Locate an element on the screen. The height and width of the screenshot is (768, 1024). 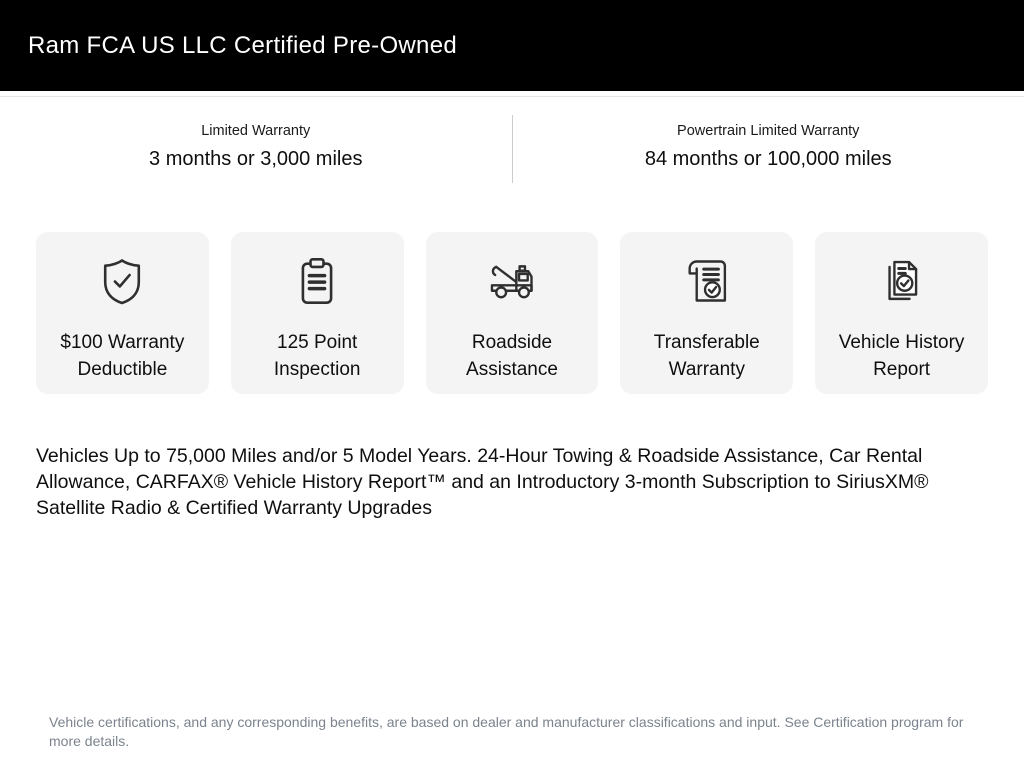
card-vehicle-history: Vehicle History Report is located at coordinates (901, 313).